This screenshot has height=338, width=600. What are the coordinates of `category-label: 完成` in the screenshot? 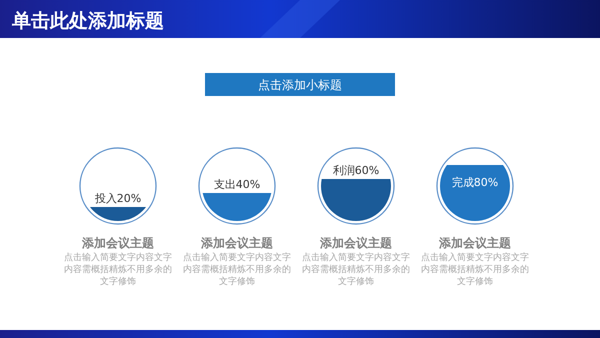 It's located at (463, 182).